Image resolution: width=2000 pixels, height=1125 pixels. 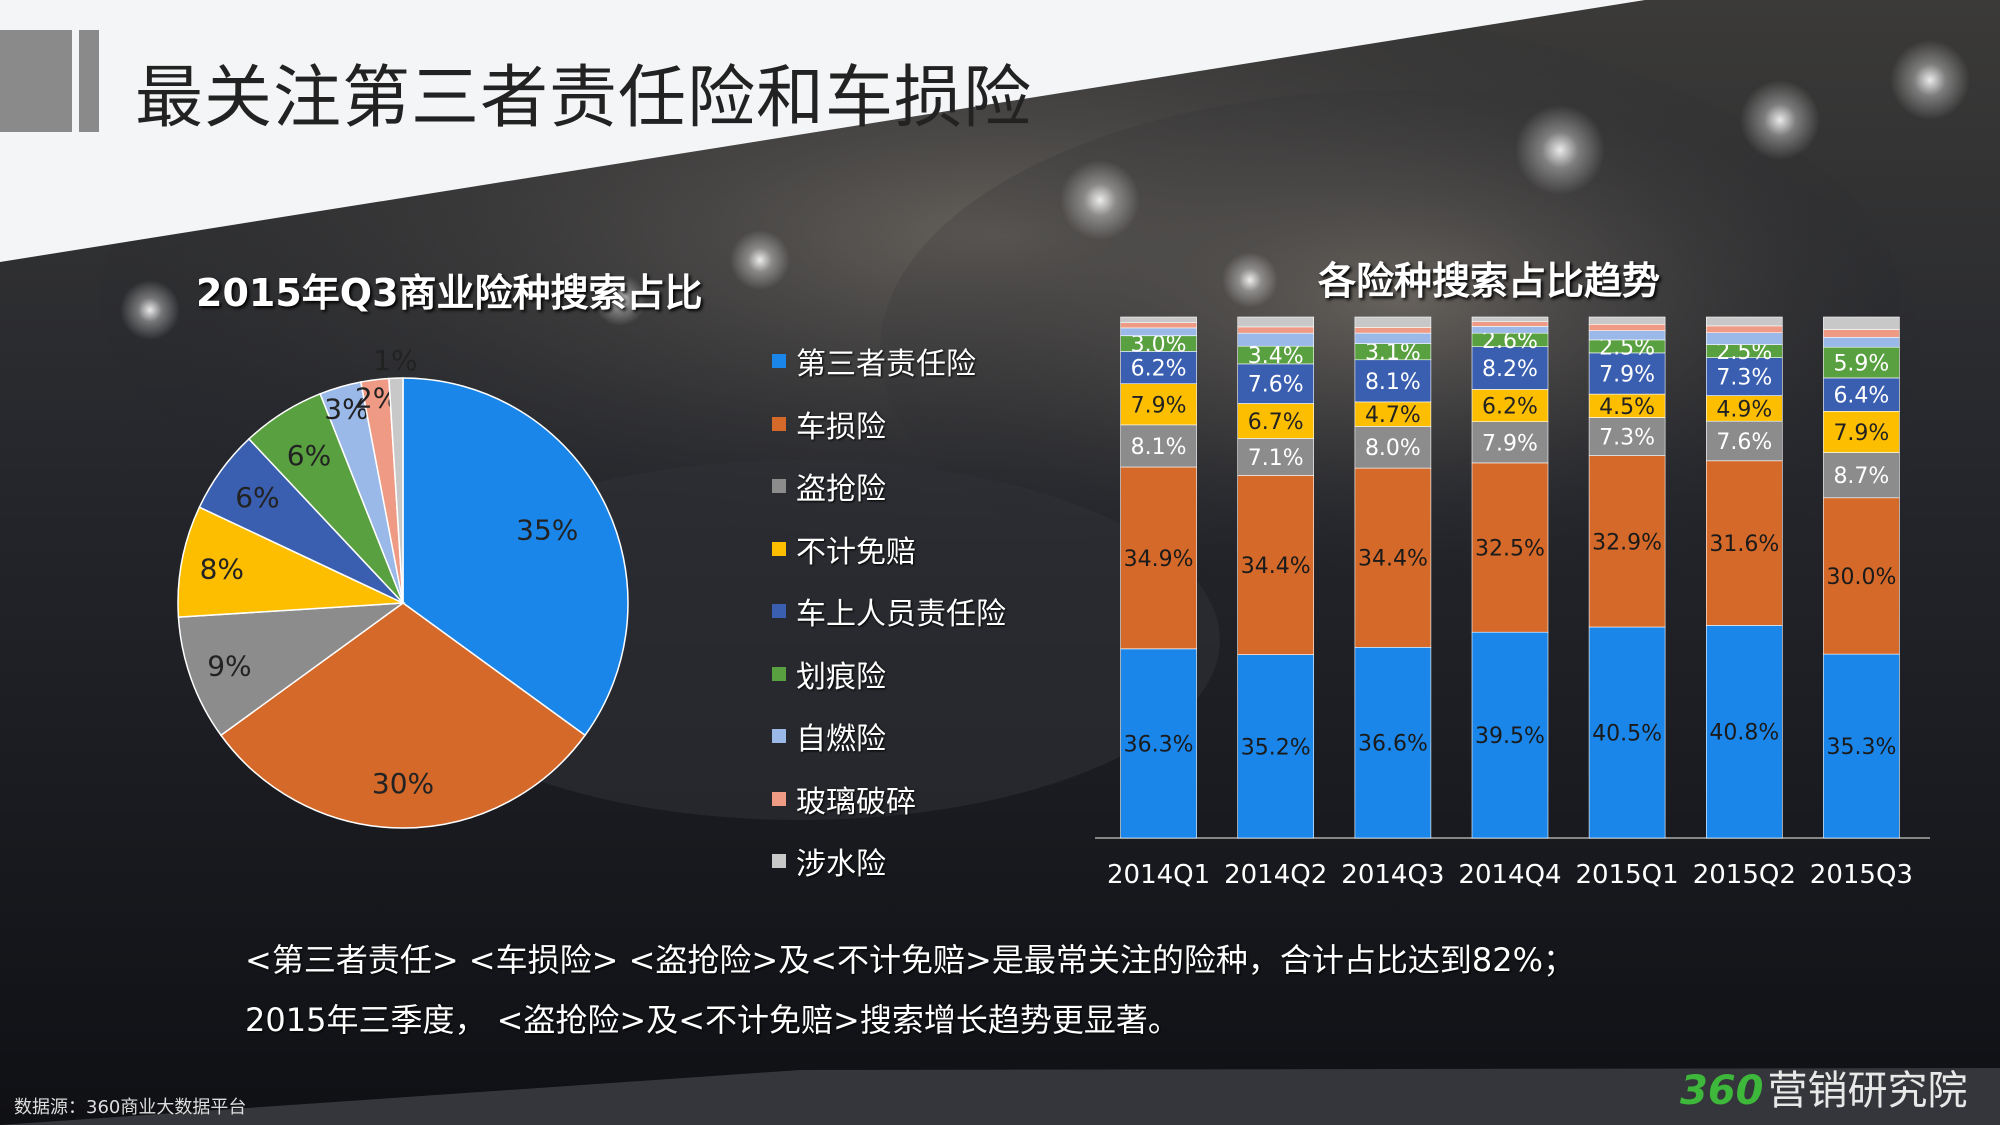 I want to click on bar-segment-label: 7.9%, so click(x=1861, y=433).